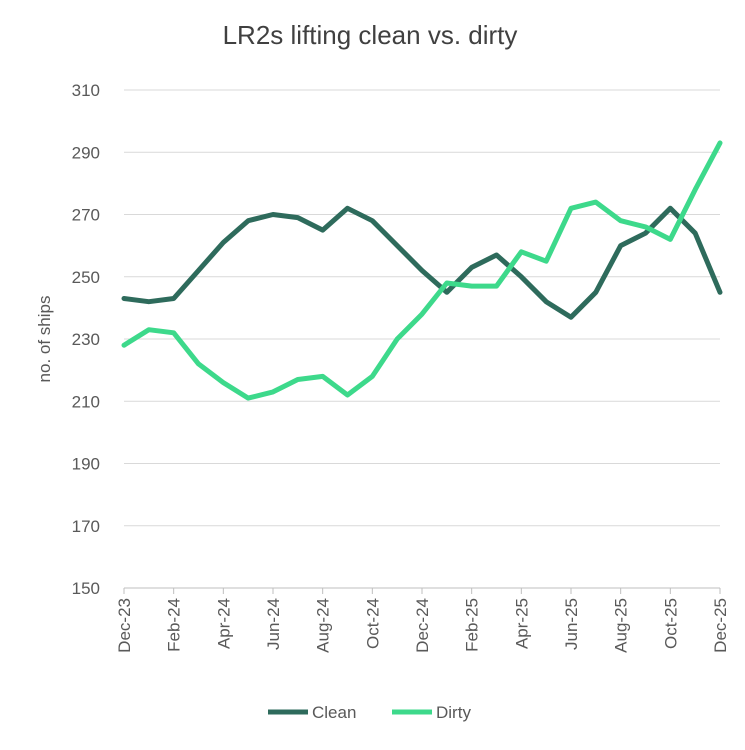 The width and height of the screenshot is (745, 750). Describe the element at coordinates (86, 526) in the screenshot. I see `y-tick-label: 170` at that location.